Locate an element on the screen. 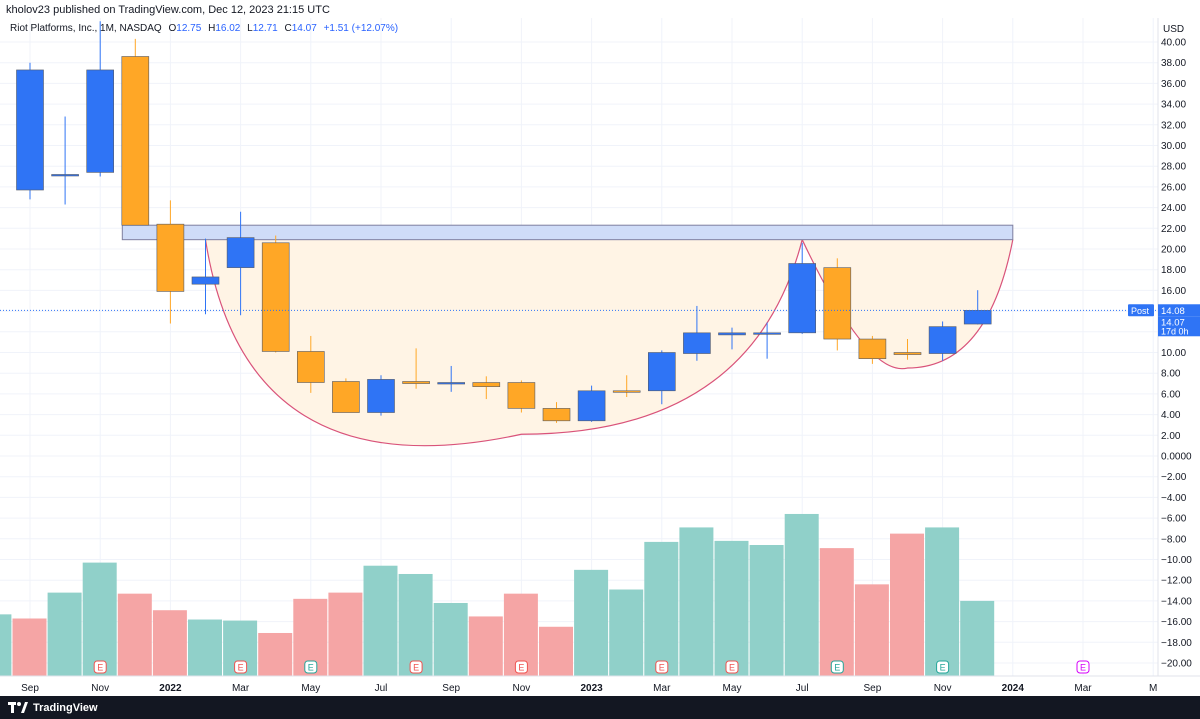 This screenshot has width=1200, height=719. post-badge is located at coordinates (1141, 310).